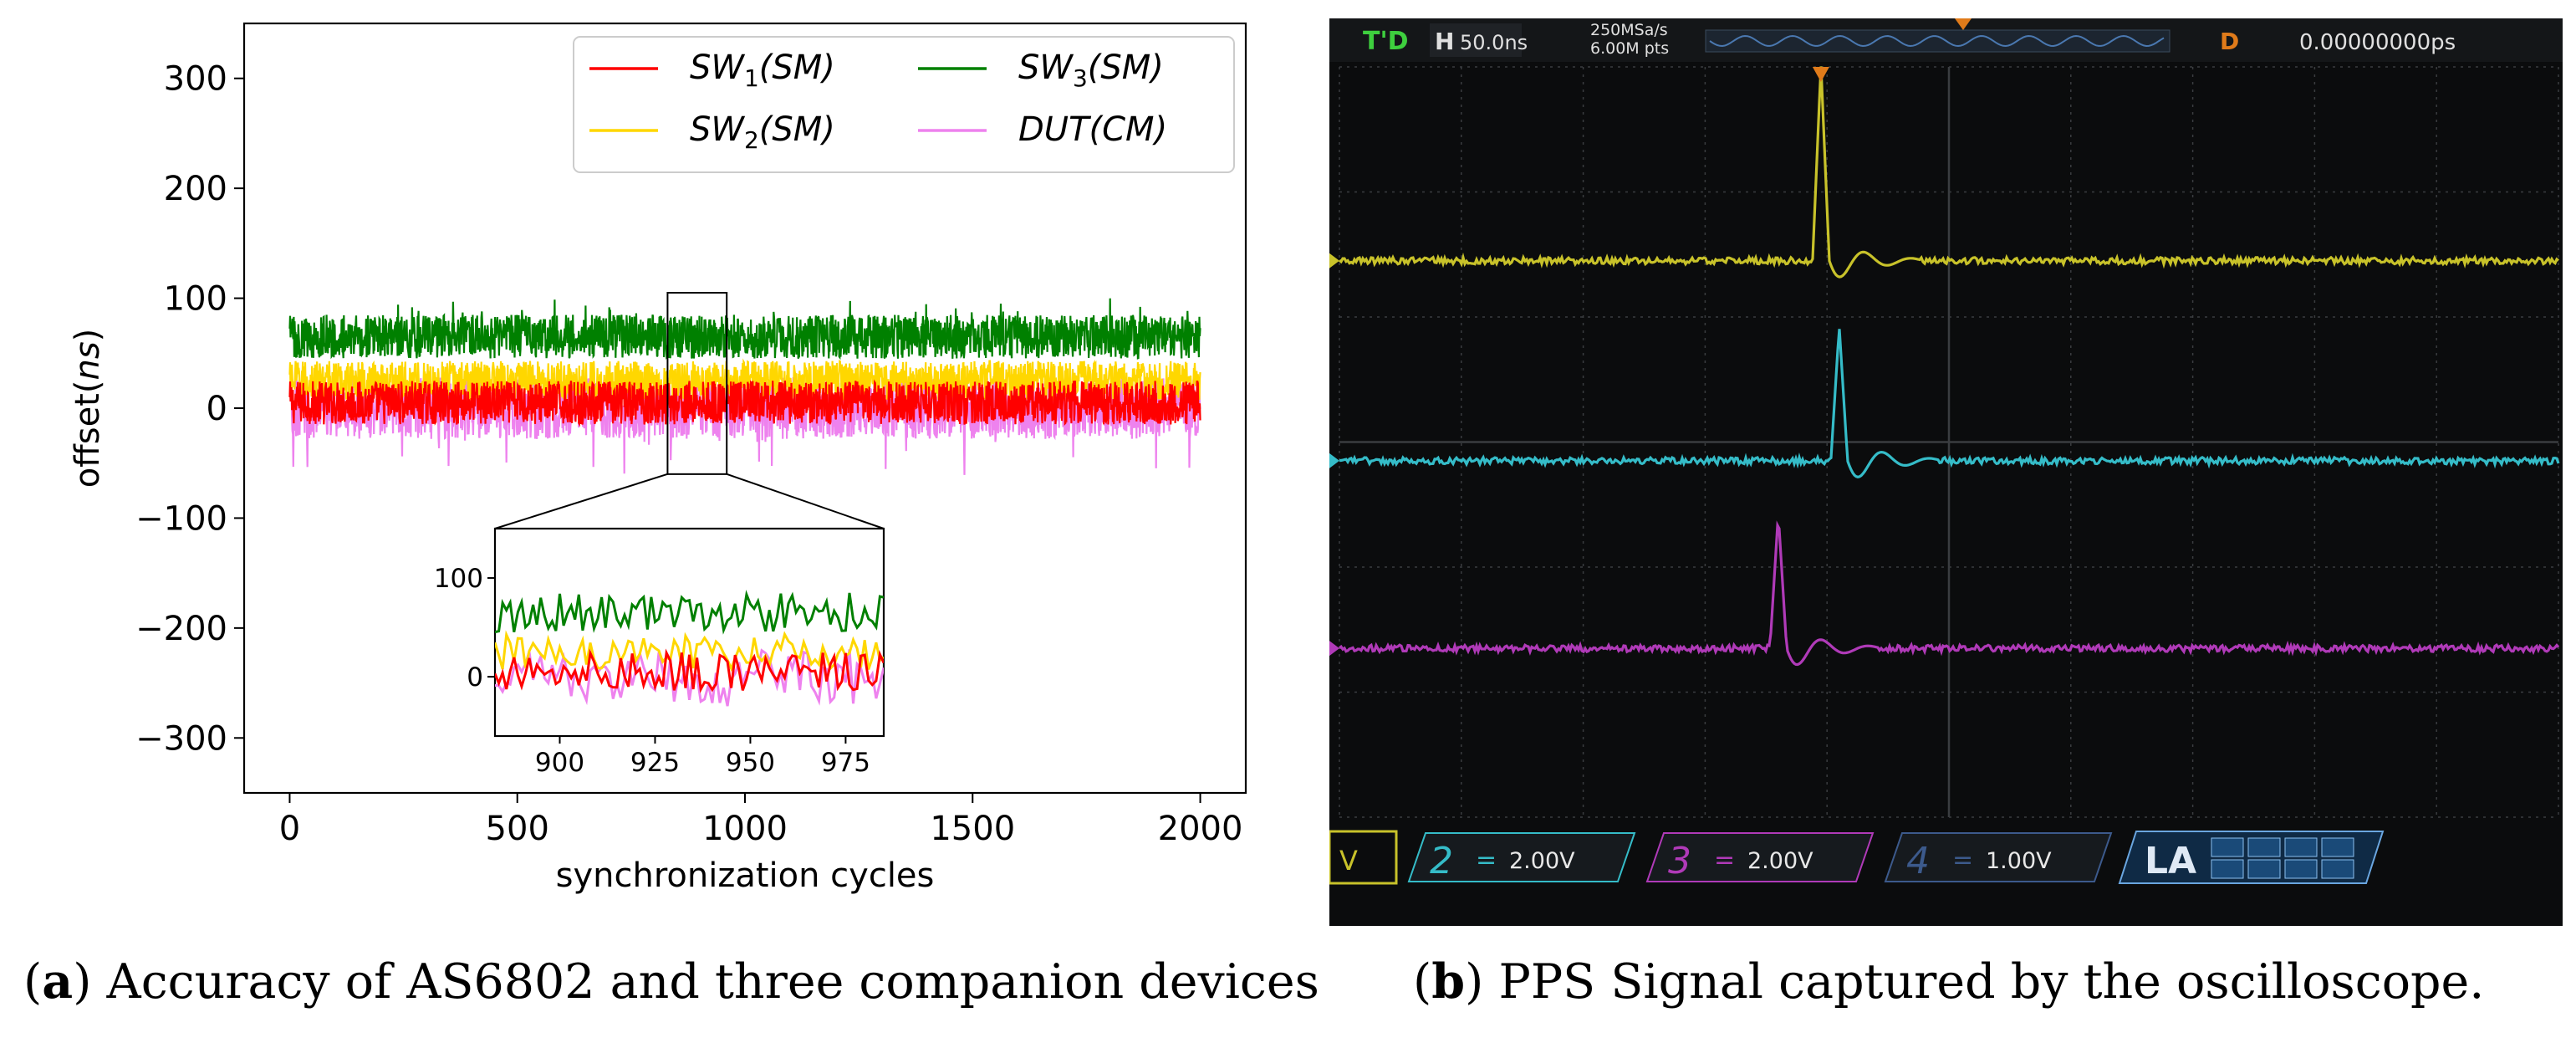  Describe the element at coordinates (181, 629) in the screenshot. I see `y-tick-label: −200` at that location.